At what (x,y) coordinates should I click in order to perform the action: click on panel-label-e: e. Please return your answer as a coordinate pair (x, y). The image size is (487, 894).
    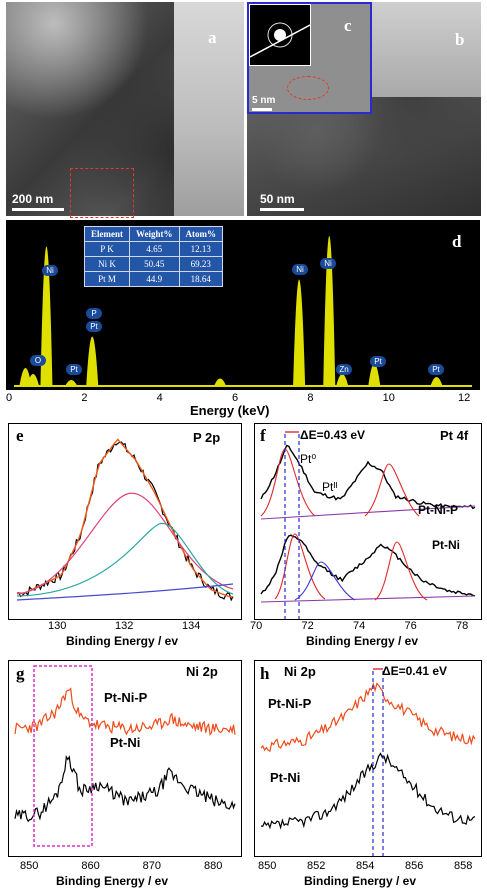
    Looking at the image, I should click on (20, 435).